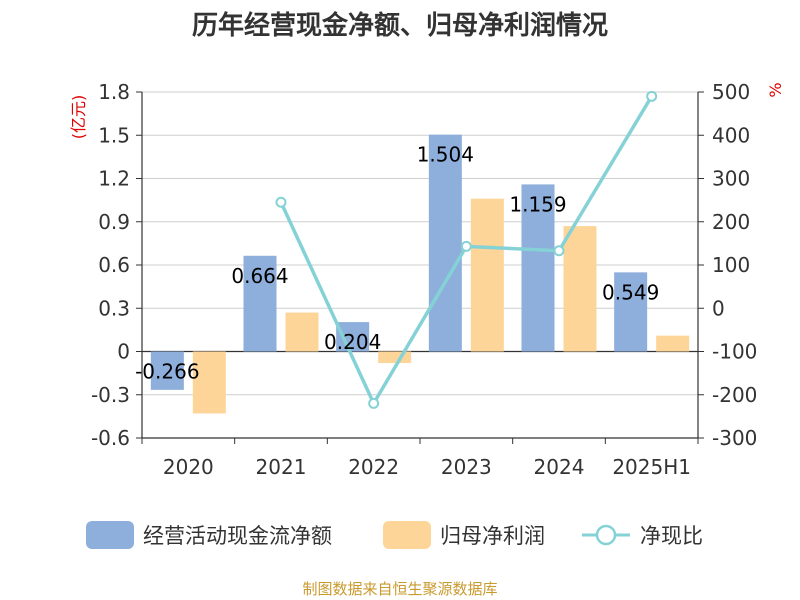 Image resolution: width=800 pixels, height=600 pixels. I want to click on legend-label-cashflow: 经营活动现金流净额, so click(237, 536).